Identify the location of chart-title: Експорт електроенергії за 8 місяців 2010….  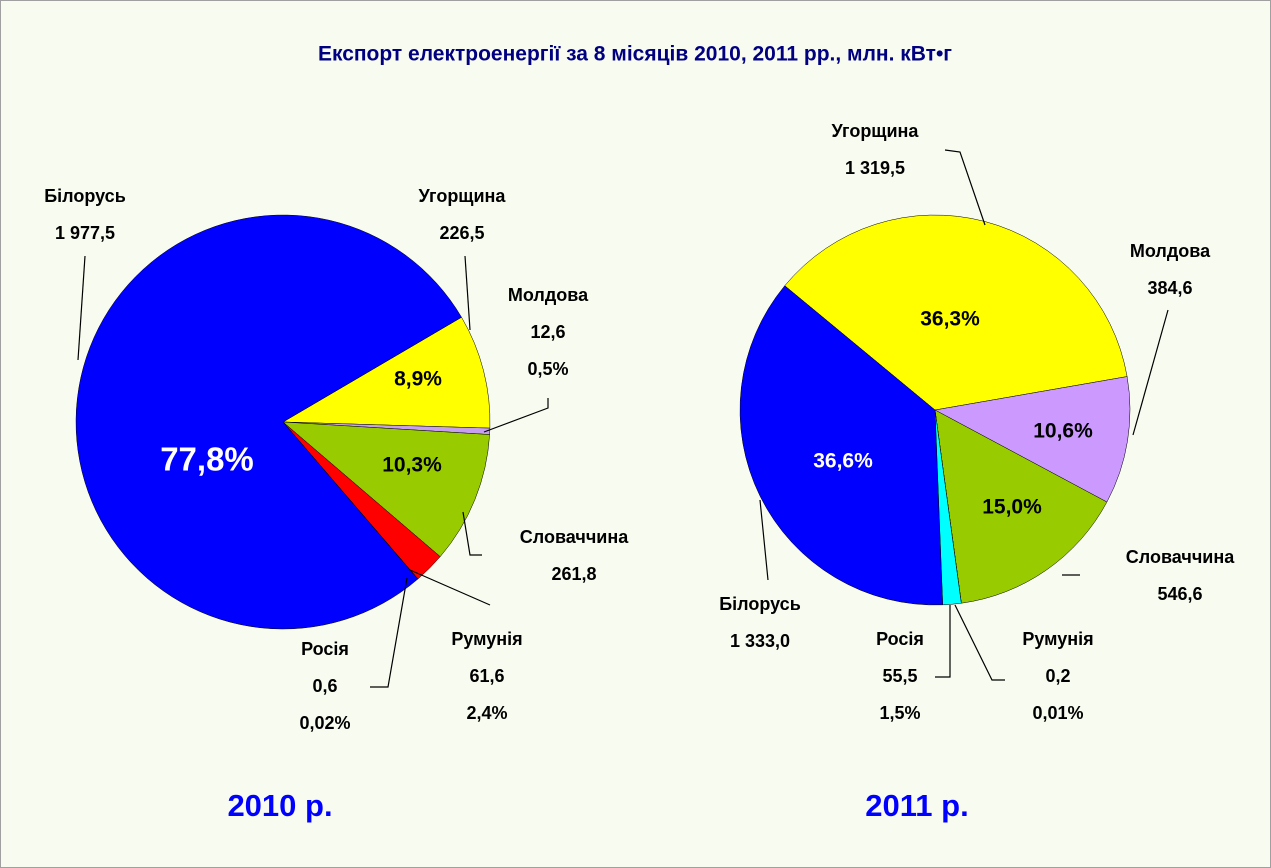
(635, 54).